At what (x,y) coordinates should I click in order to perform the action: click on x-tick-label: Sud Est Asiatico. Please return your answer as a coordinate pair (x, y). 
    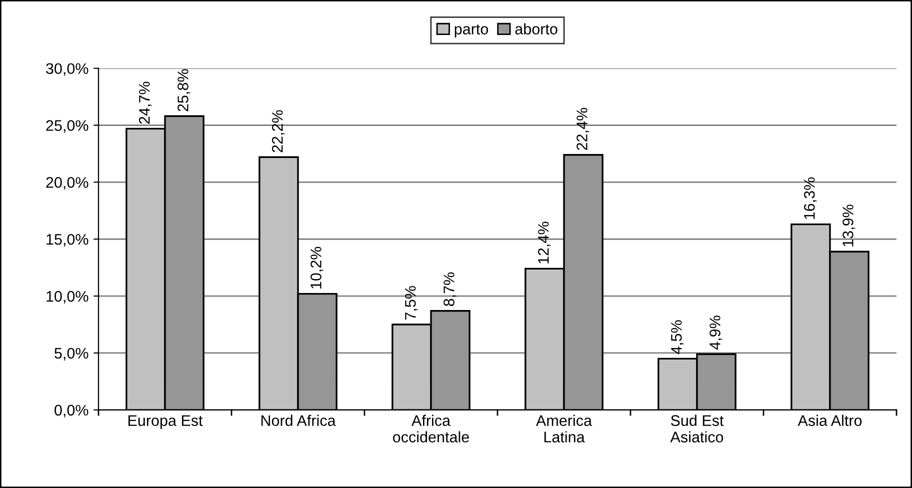
    Looking at the image, I should click on (697, 428).